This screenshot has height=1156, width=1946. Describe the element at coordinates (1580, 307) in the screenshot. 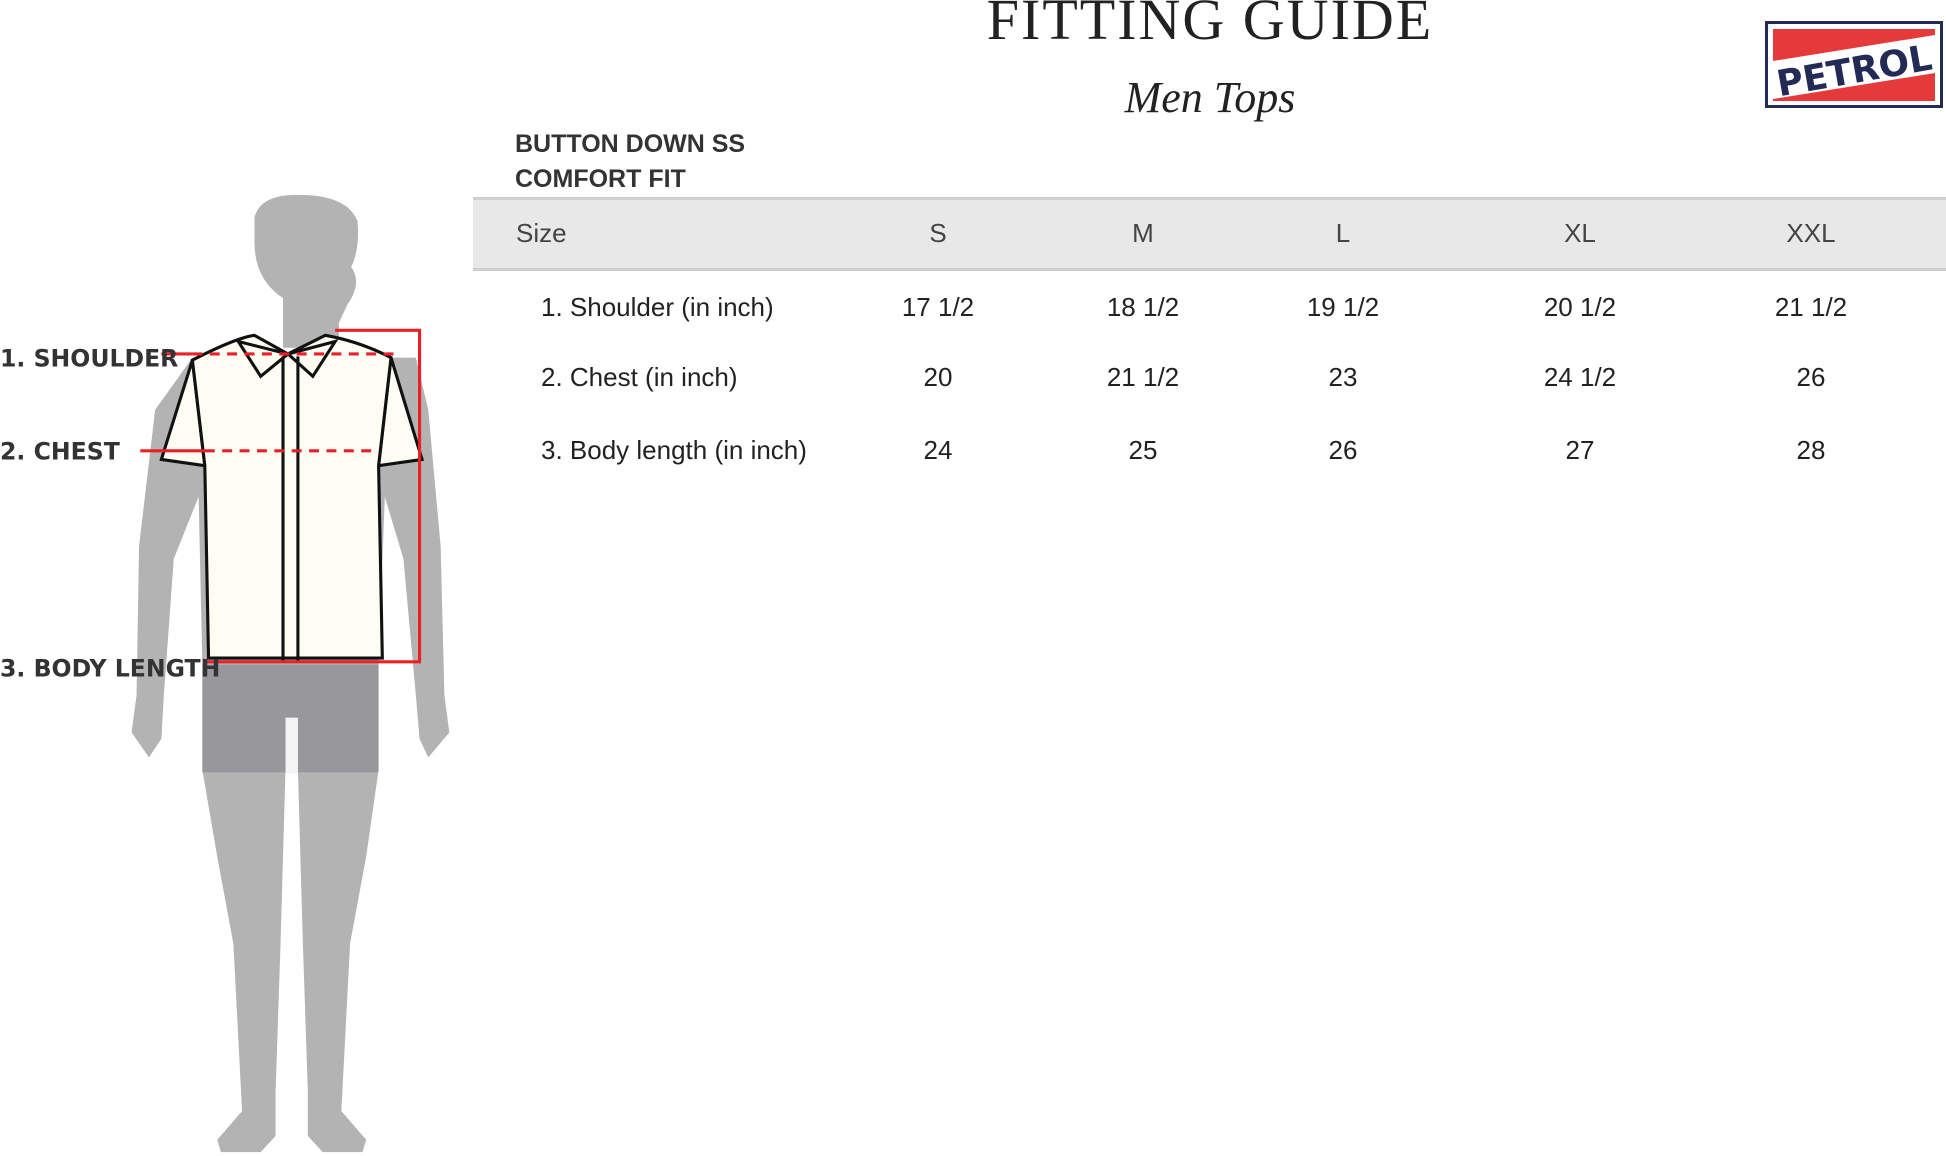

I see `cell: 20 1/2` at that location.